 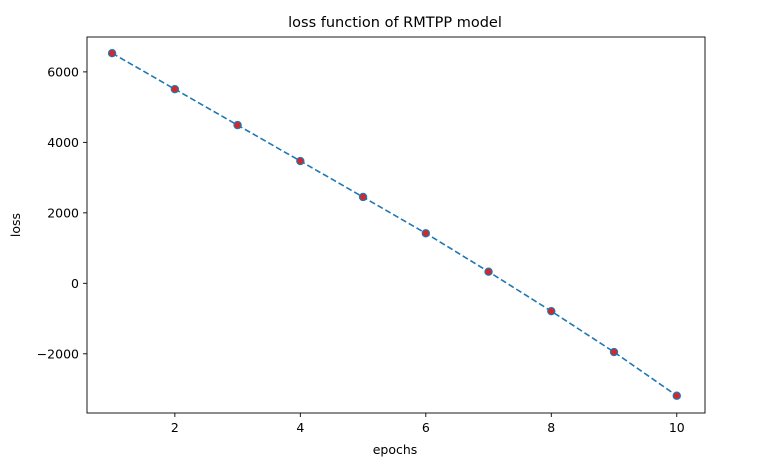 I want to click on x-tick-label: 6, so click(x=426, y=427).